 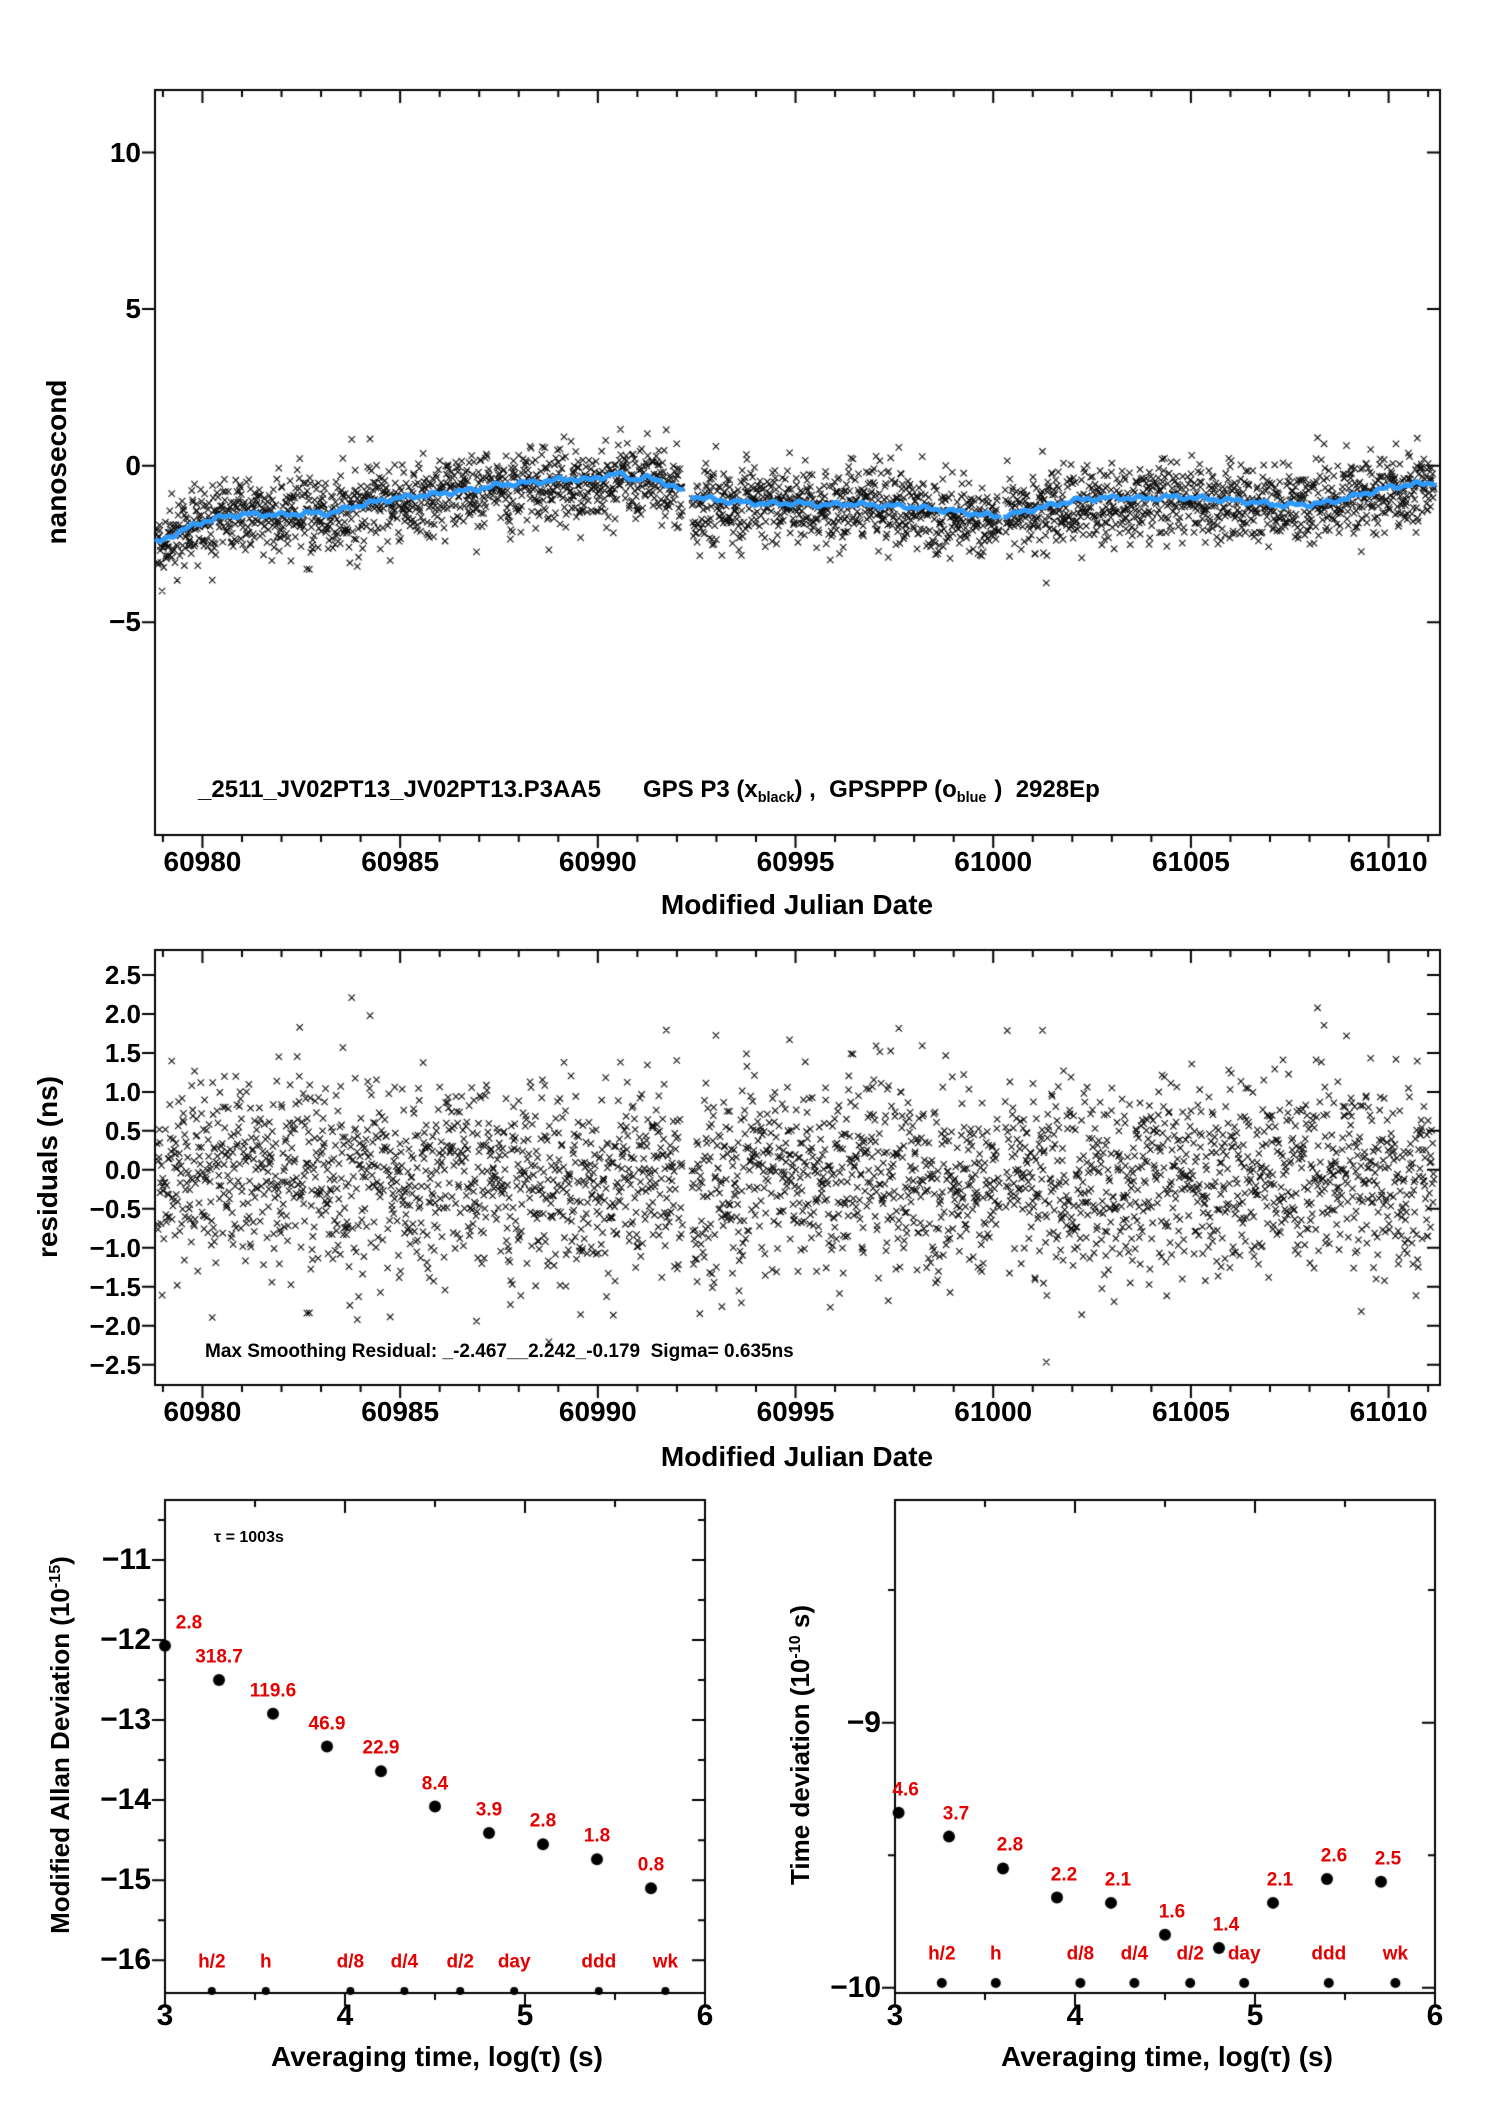 I want to click on residuals-y-tick-label: −1.5, so click(x=115, y=1286).